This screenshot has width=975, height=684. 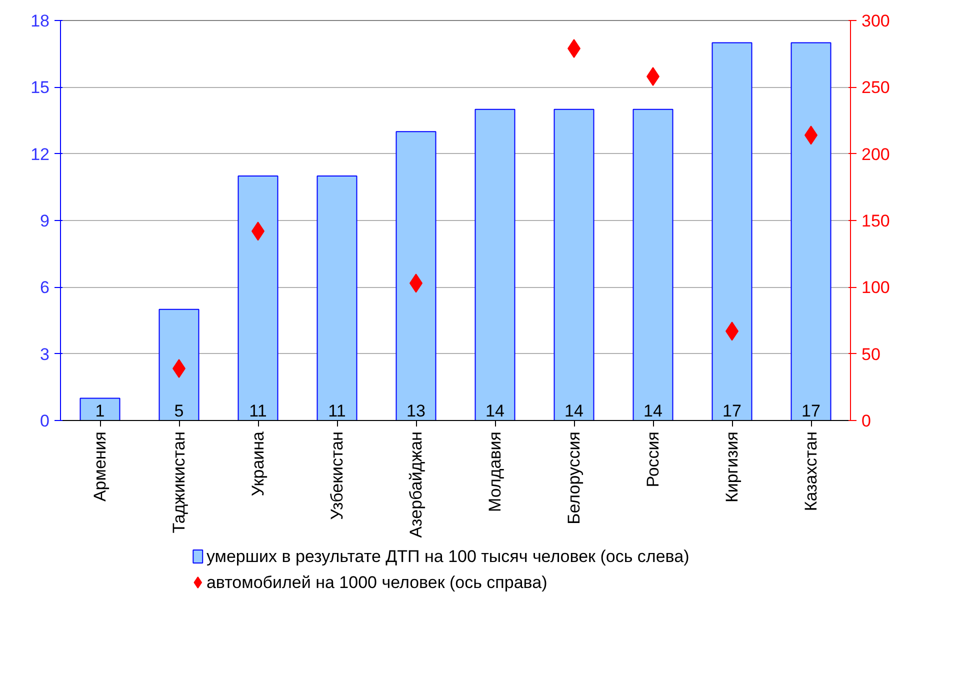 What do you see at coordinates (377, 582) in the screenshot?
I see `legend-label: автомобилей на 1000 человек (ось справа)` at bounding box center [377, 582].